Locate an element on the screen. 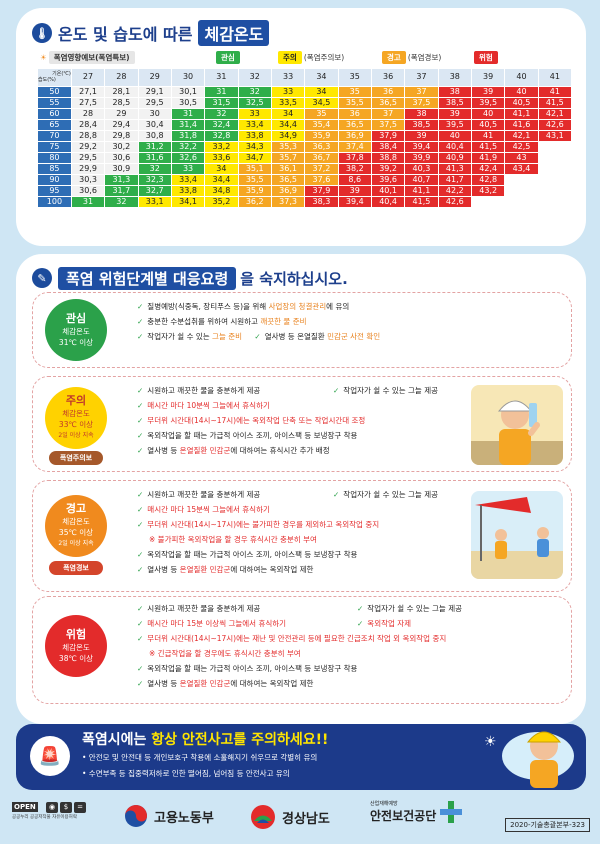 Image resolution: width=600 pixels, height=844 pixels. banner-line-2: • 수면부족 등 집중력저하로 인한 떨어짐, 넘어짐 등 안전사고 유의 is located at coordinates (186, 773).